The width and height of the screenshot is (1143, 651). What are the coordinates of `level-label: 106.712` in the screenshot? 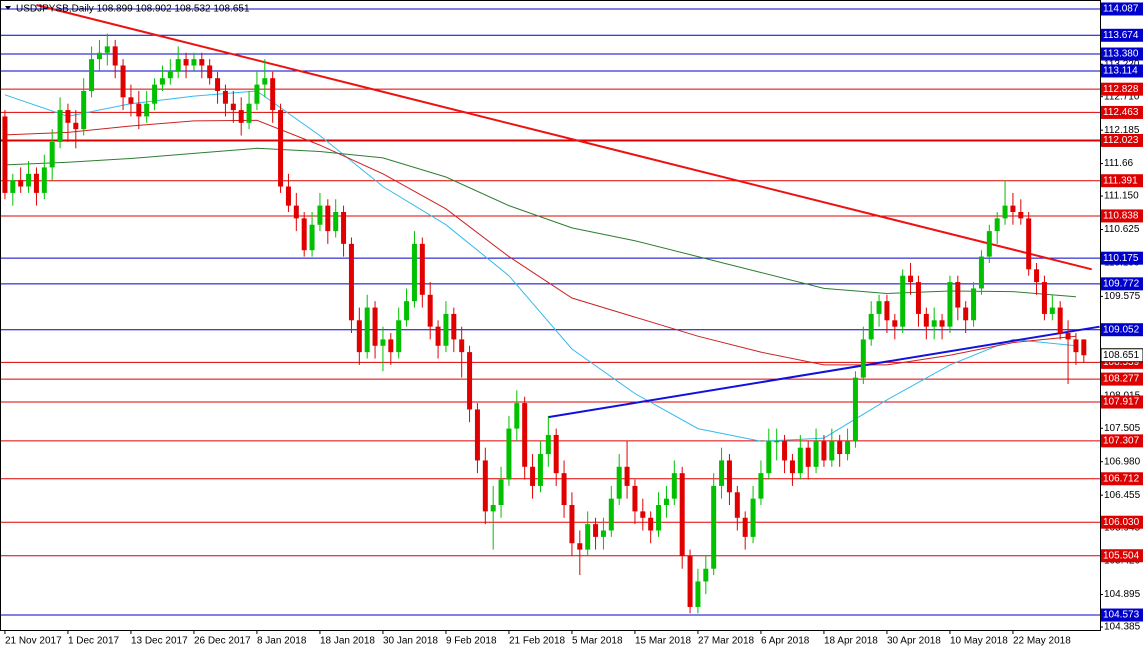 It's located at (1121, 478).